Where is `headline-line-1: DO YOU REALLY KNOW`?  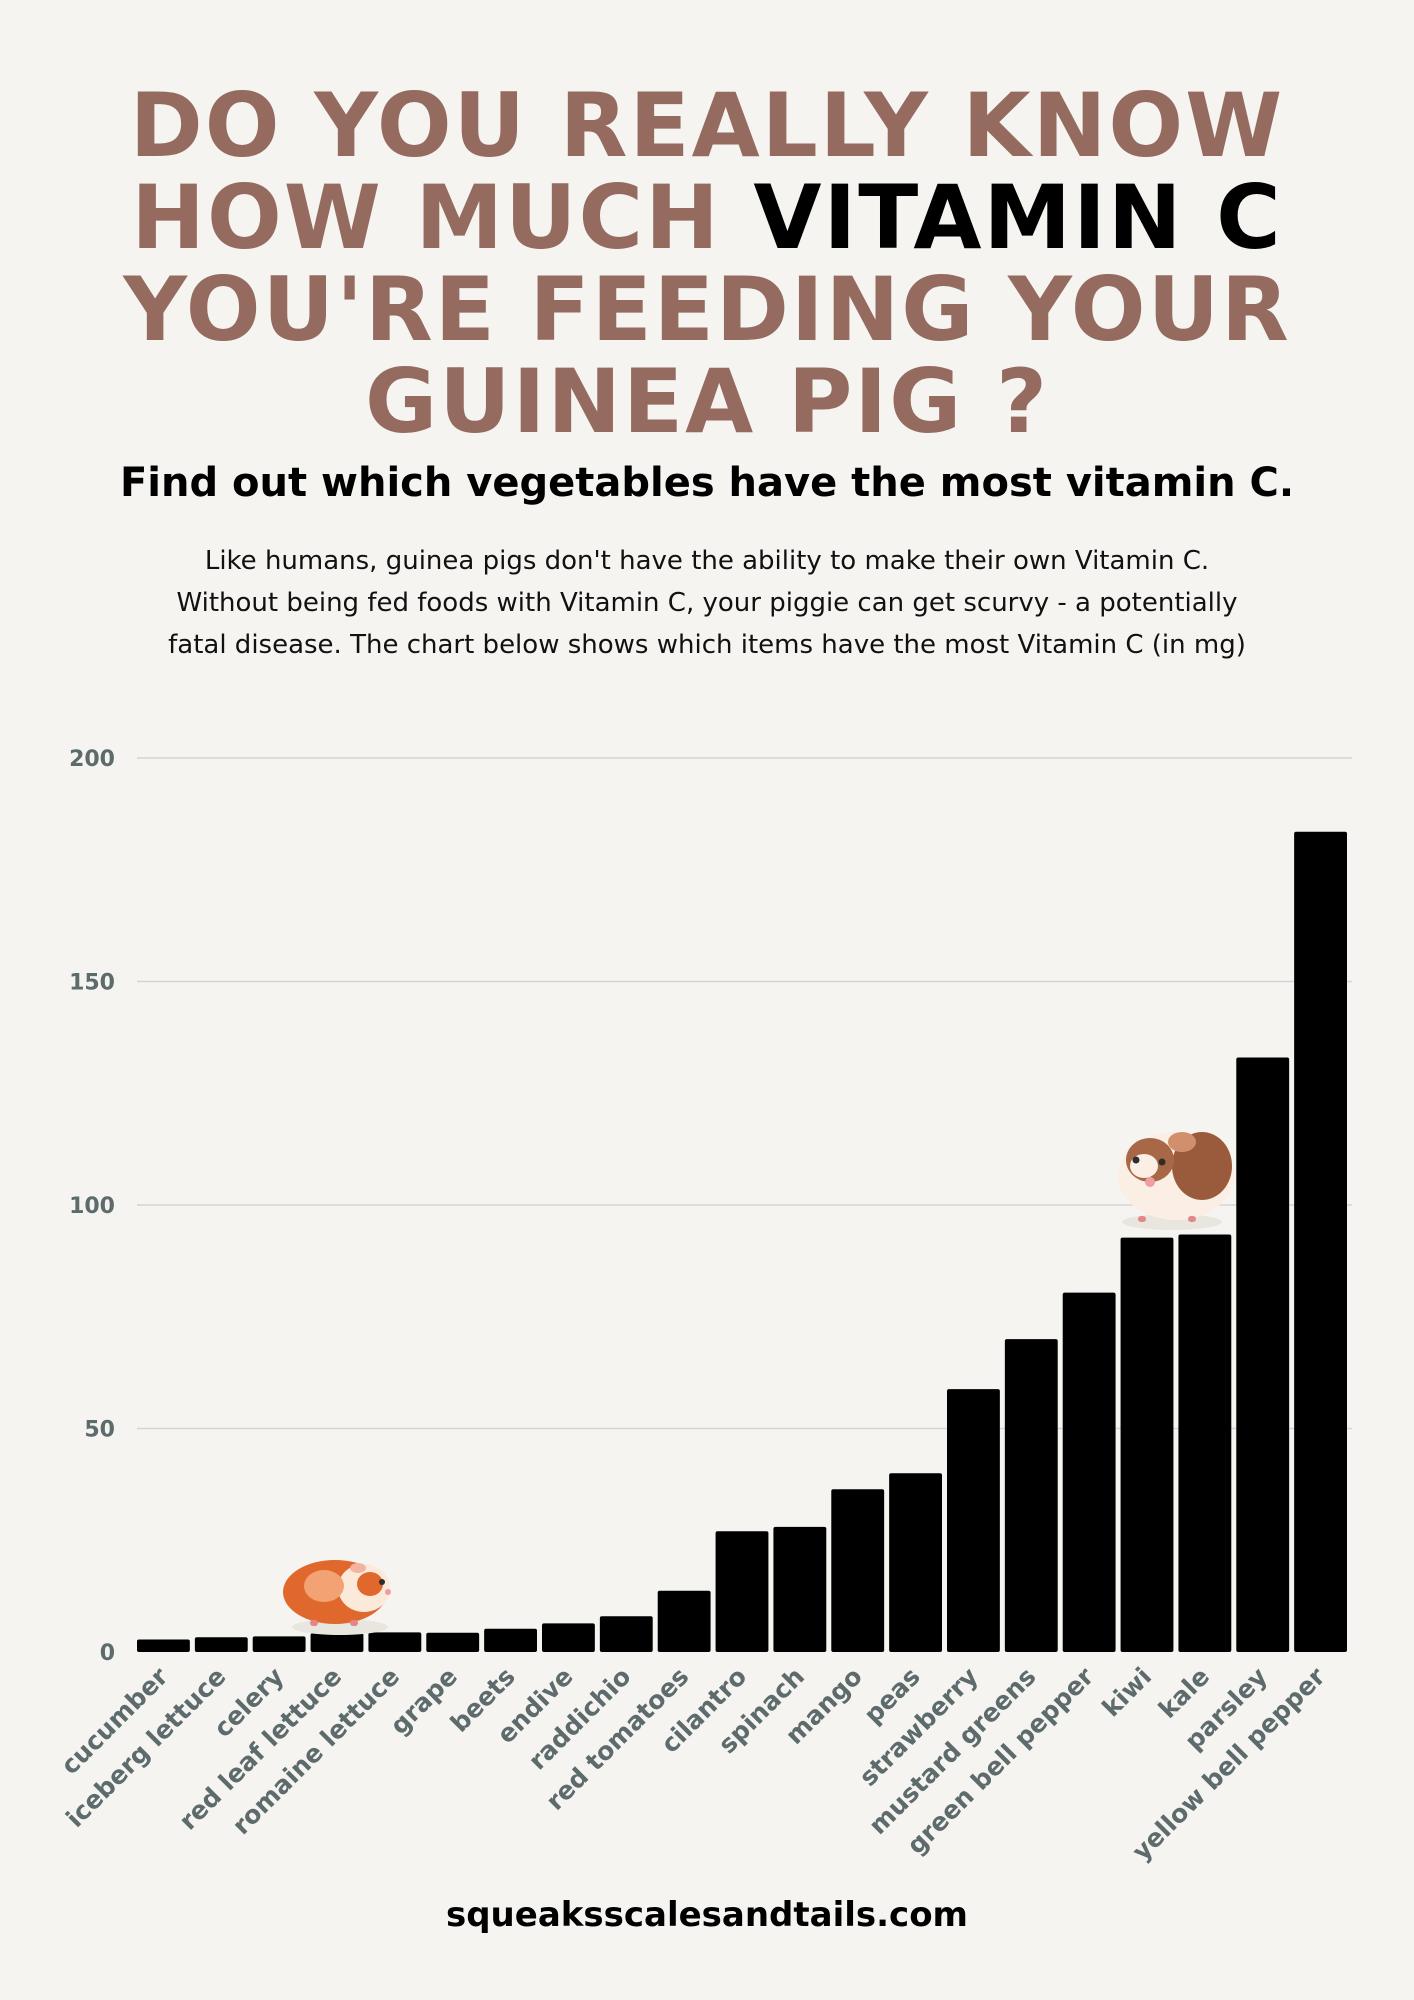 headline-line-1: DO YOU REALLY KNOW is located at coordinates (707, 125).